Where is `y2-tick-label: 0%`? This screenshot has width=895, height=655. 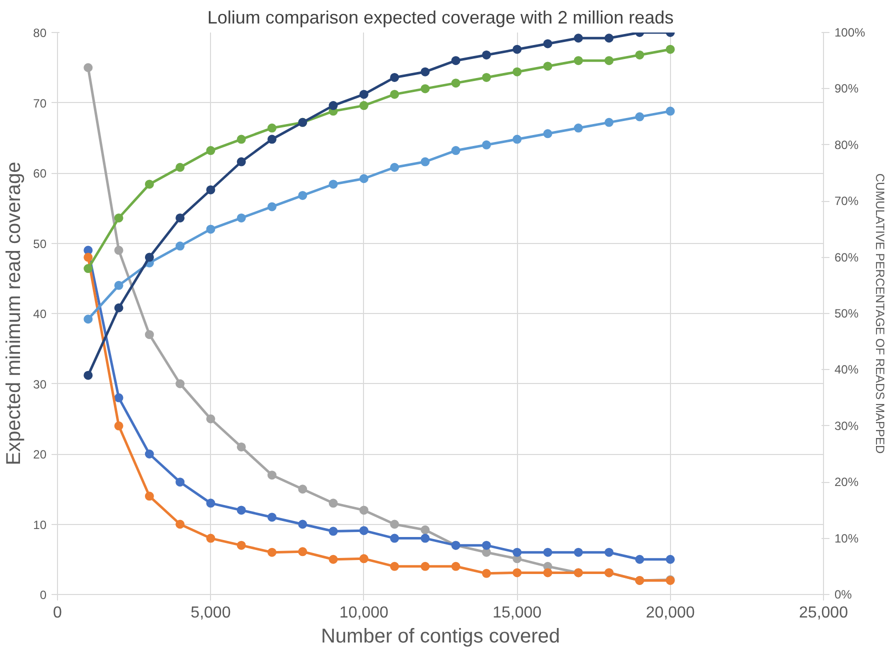
y2-tick-label: 0% is located at coordinates (843, 595).